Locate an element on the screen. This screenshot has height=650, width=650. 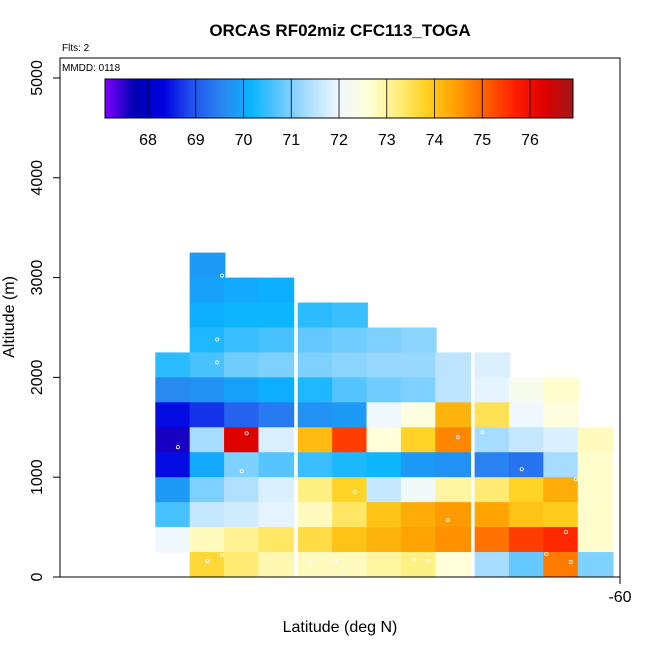
colorbar-frame is located at coordinates (339, 98).